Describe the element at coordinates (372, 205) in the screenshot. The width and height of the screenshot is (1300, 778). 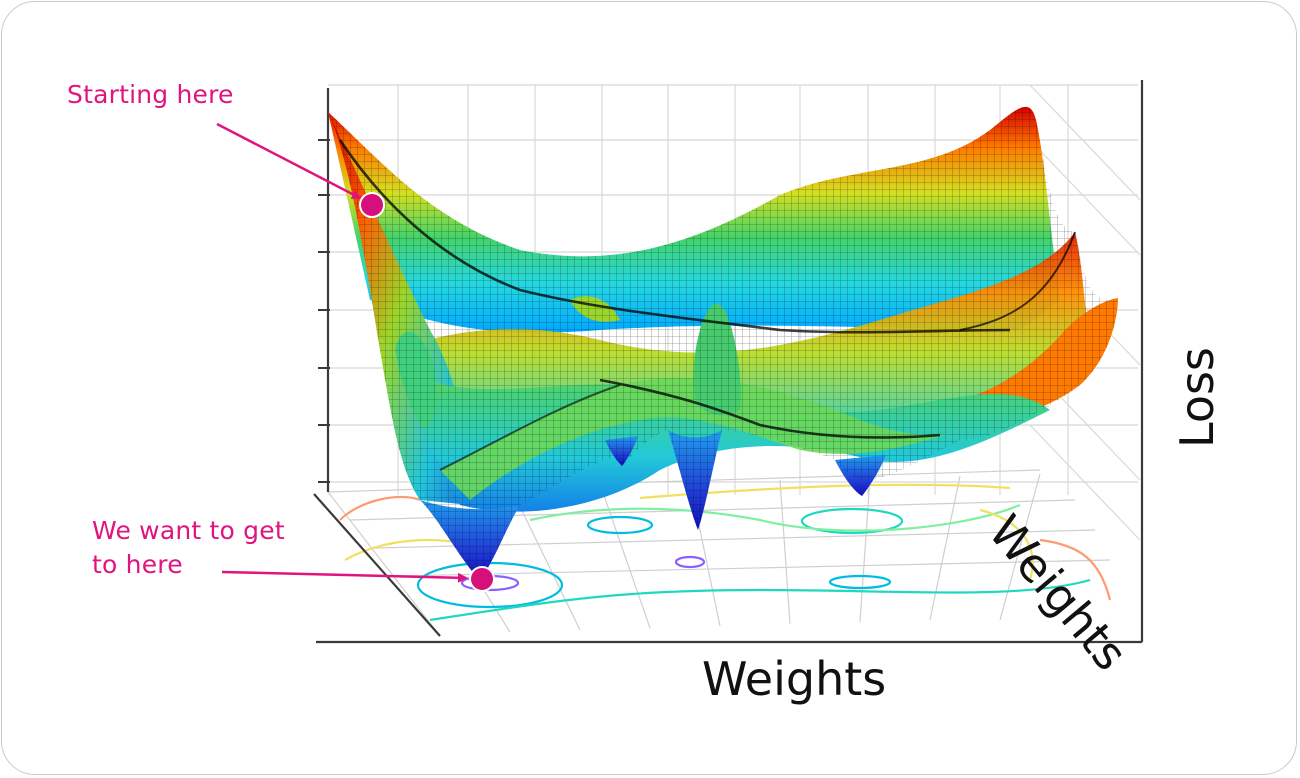
I see `start-point-marker` at that location.